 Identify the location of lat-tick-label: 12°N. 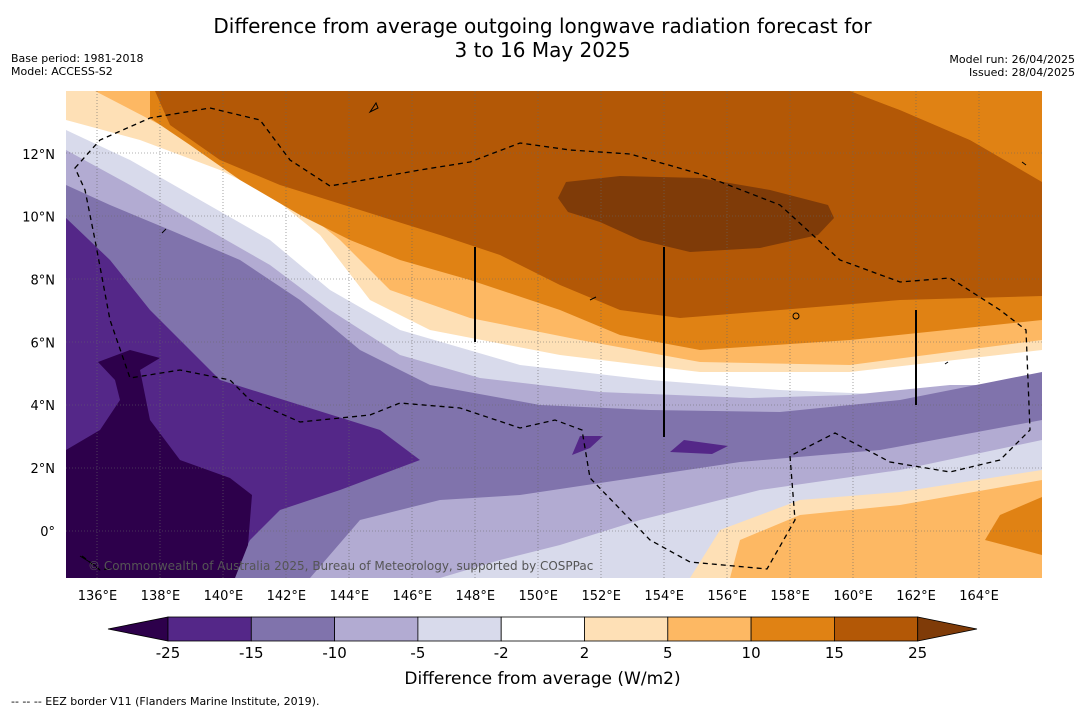
(38, 155).